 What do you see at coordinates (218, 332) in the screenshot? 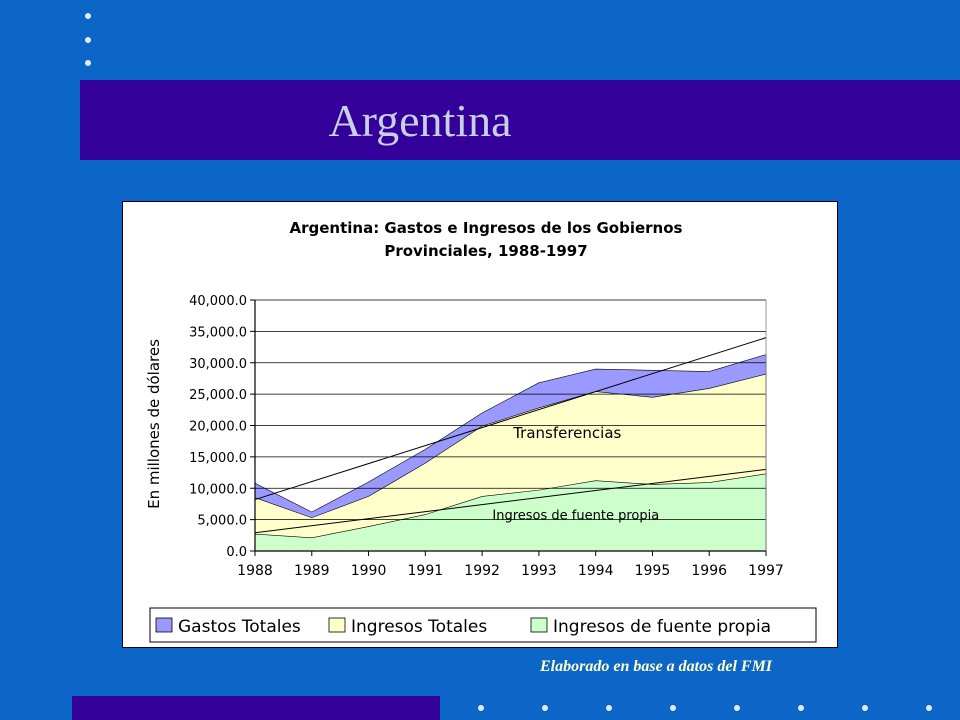
I see `y-tick-label: 35,000.0` at bounding box center [218, 332].